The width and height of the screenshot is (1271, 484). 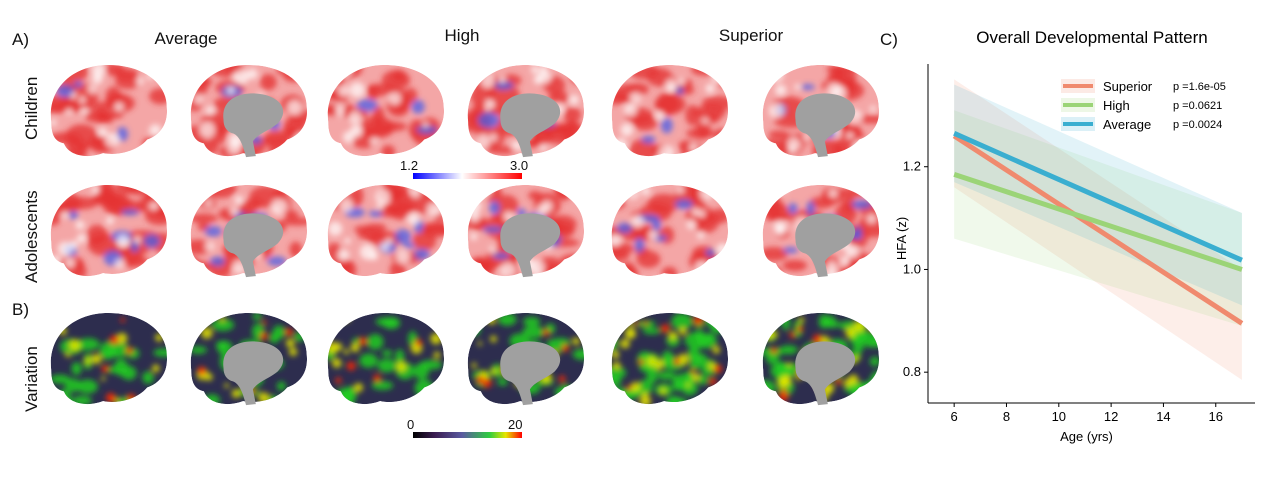 I want to click on legend-pvalue-high: p =0.0621, so click(x=1197, y=106).